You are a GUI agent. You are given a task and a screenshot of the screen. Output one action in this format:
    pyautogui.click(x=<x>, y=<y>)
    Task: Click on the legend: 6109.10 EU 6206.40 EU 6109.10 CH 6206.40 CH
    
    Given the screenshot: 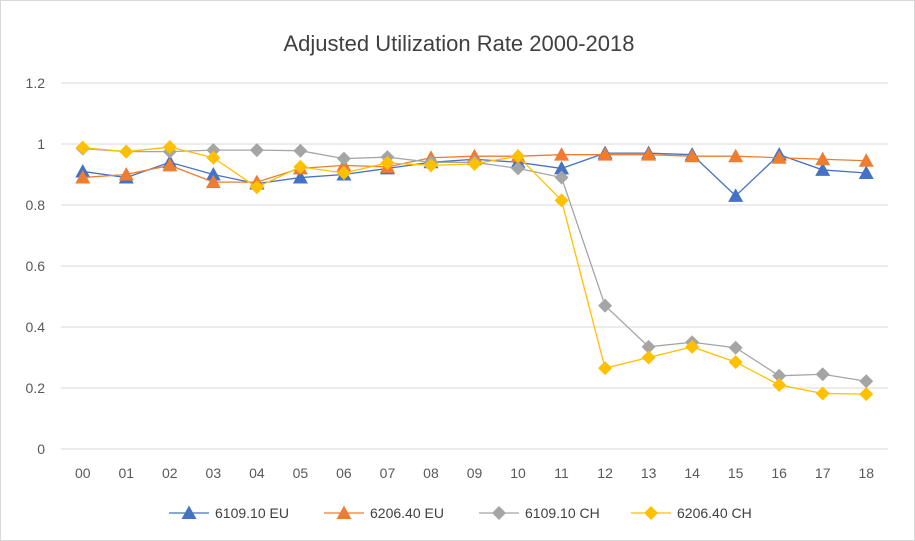 What is the action you would take?
    pyautogui.click(x=460, y=513)
    